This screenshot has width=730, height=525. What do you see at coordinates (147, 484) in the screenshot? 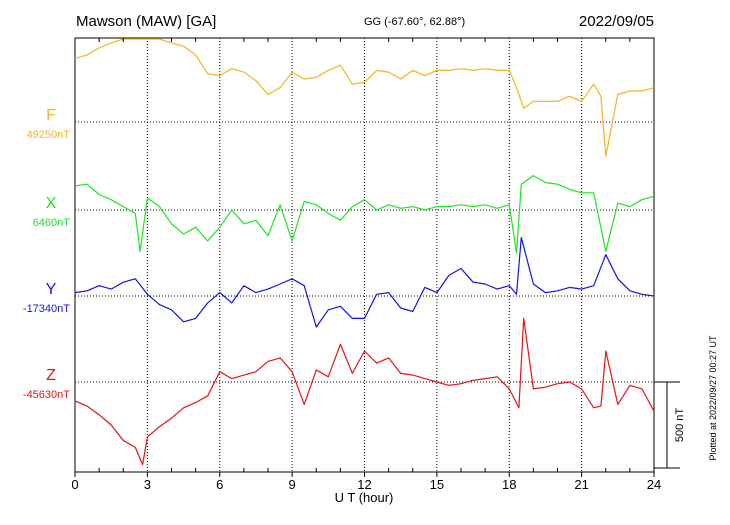
I see `x-tick-label: 3` at bounding box center [147, 484].